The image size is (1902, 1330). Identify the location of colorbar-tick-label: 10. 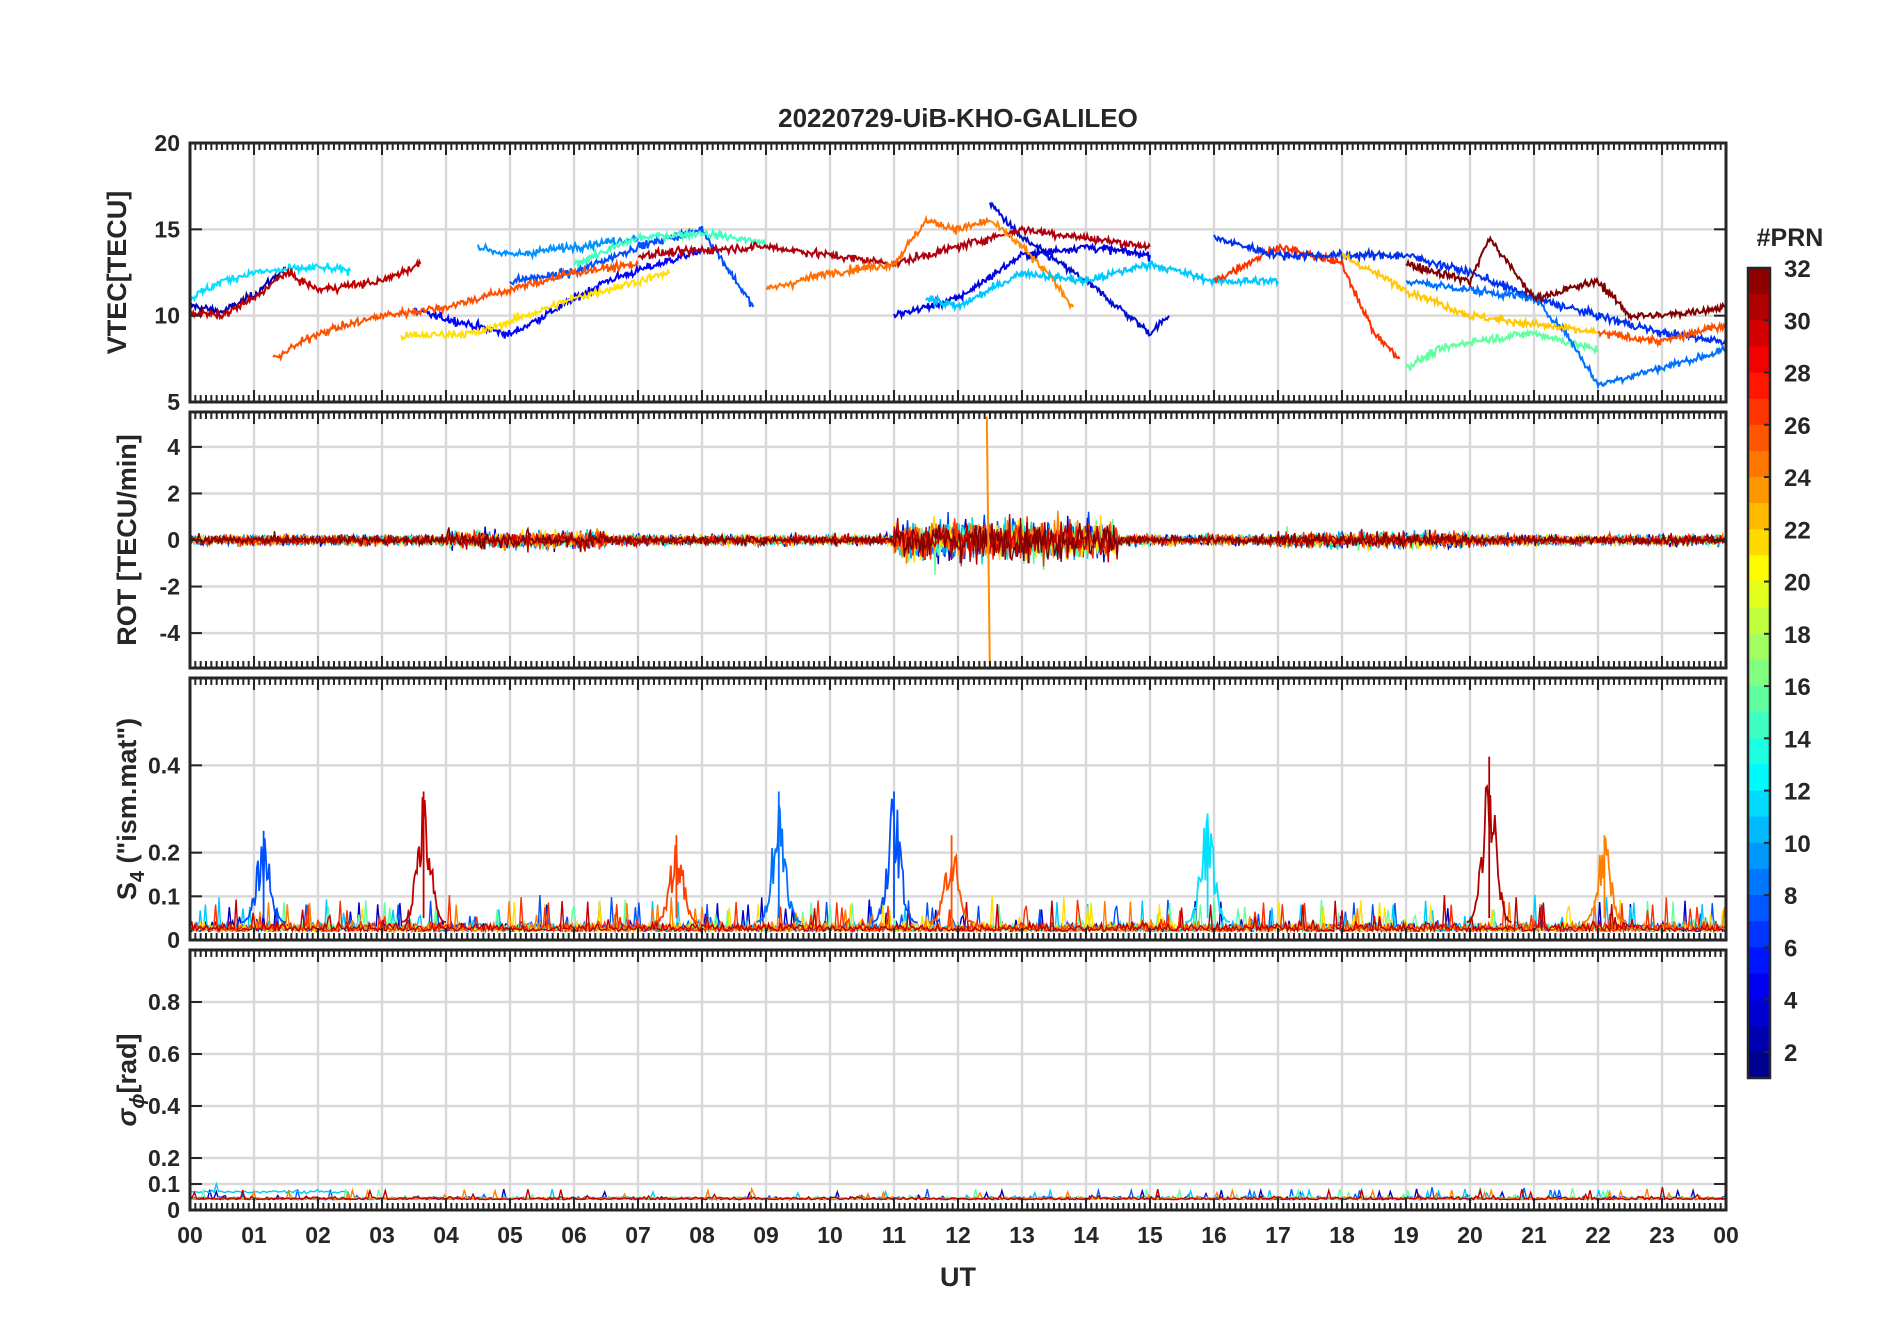
(1797, 844).